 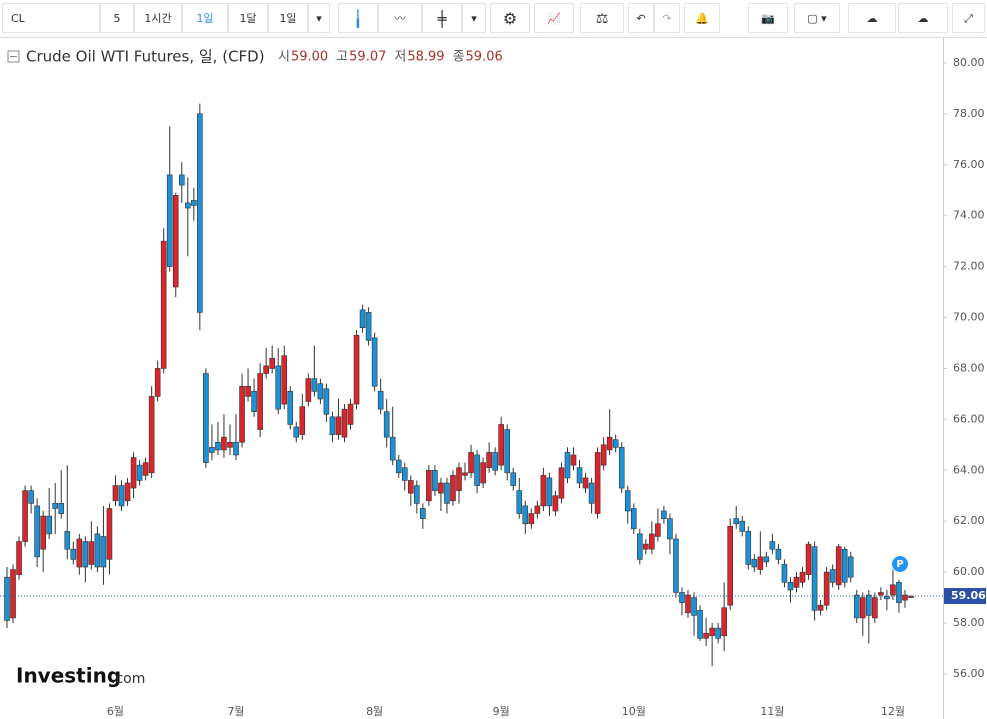 I want to click on legend-value: 59.07, so click(x=367, y=57).